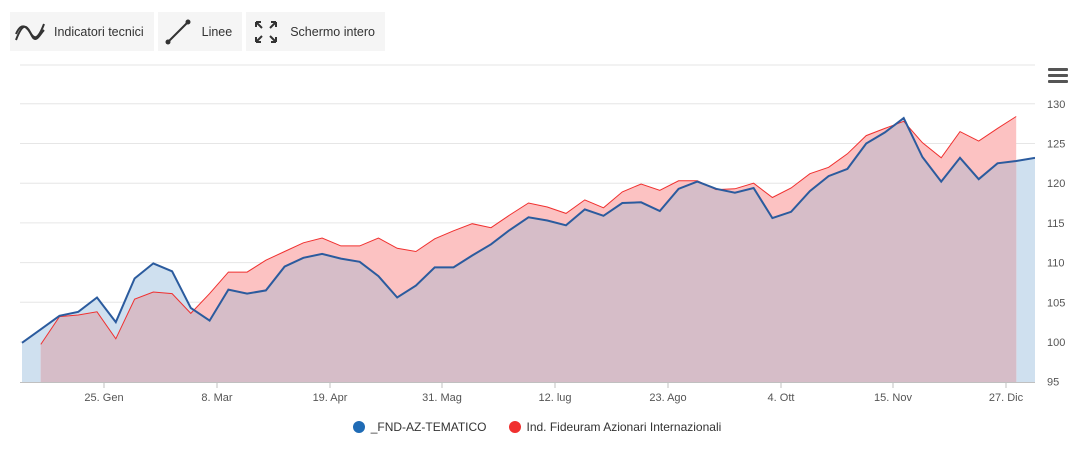  Describe the element at coordinates (893, 398) in the screenshot. I see `x-tick-label: 15. Nov` at that location.